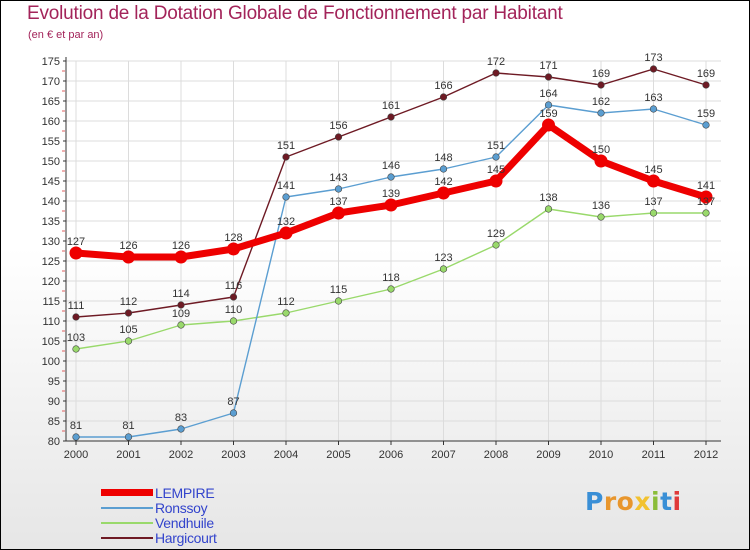  I want to click on data-label-ronssoy: 81, so click(128, 426).